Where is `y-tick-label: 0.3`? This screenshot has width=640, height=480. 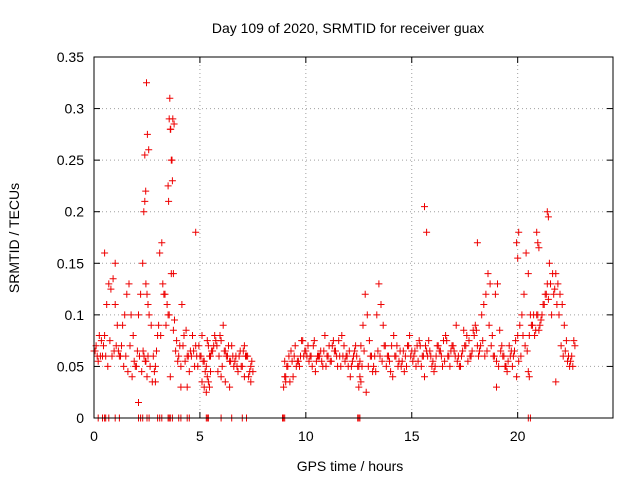
y-tick-label: 0.3 is located at coordinates (75, 109).